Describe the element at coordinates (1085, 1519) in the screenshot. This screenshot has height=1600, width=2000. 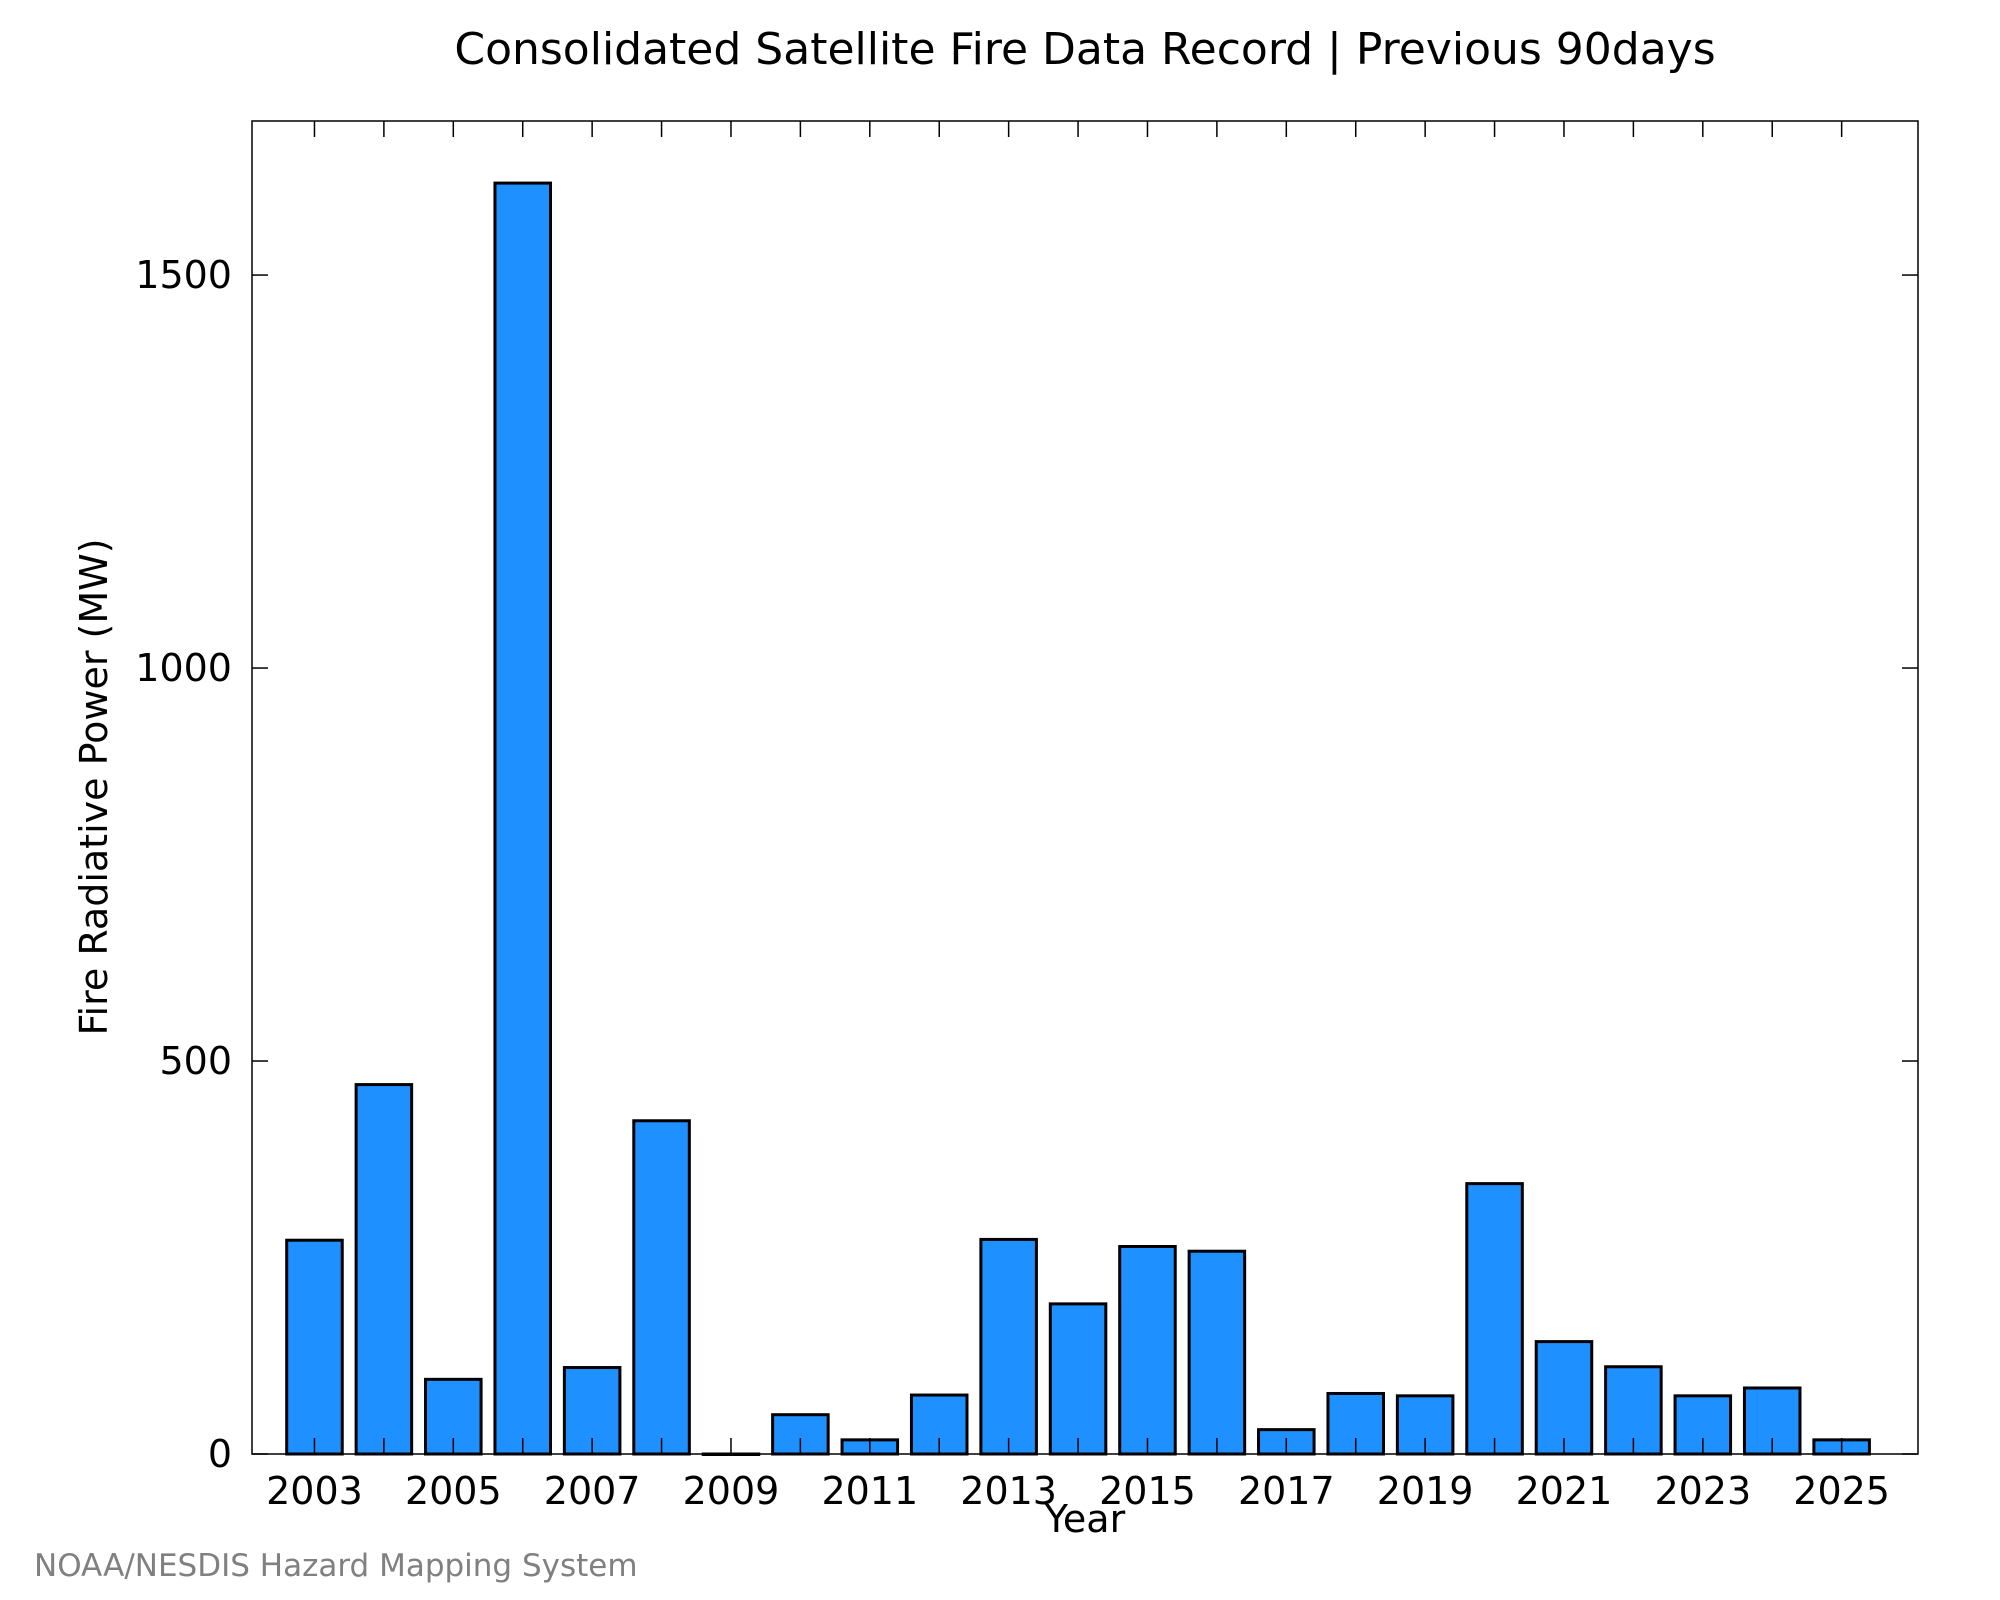
I see `x-axis-label: Year` at that location.